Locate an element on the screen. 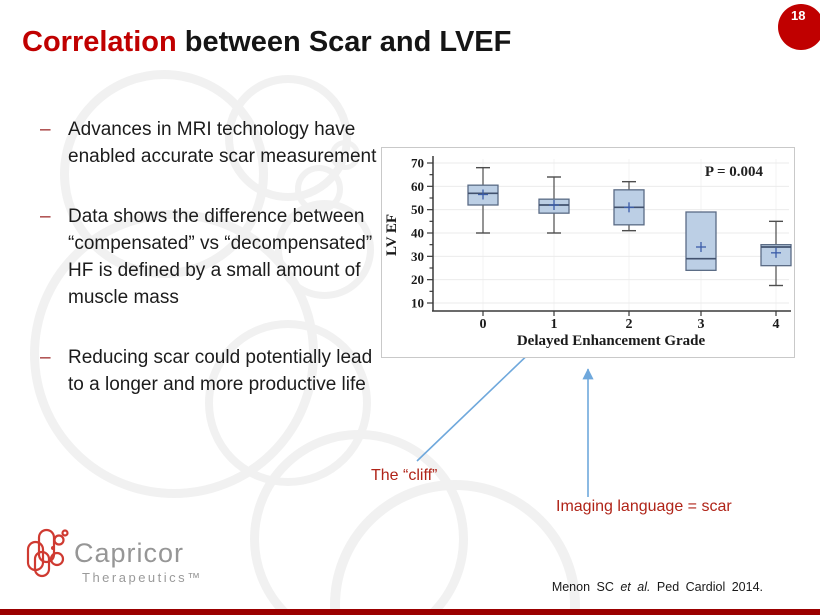  svg-text: 1 is located at coordinates (554, 324).